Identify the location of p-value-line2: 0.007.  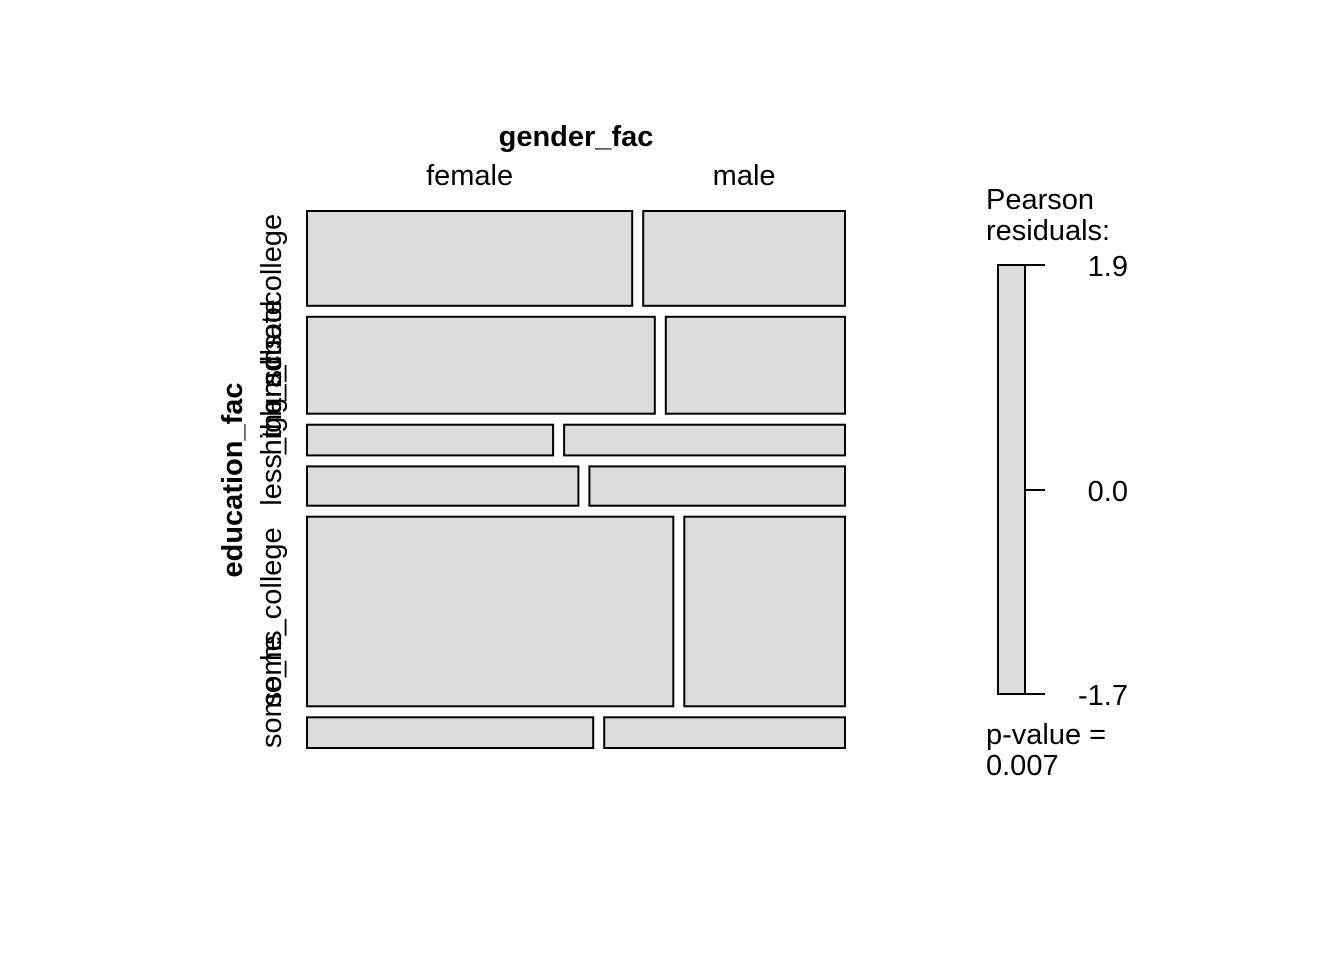
(1022, 766).